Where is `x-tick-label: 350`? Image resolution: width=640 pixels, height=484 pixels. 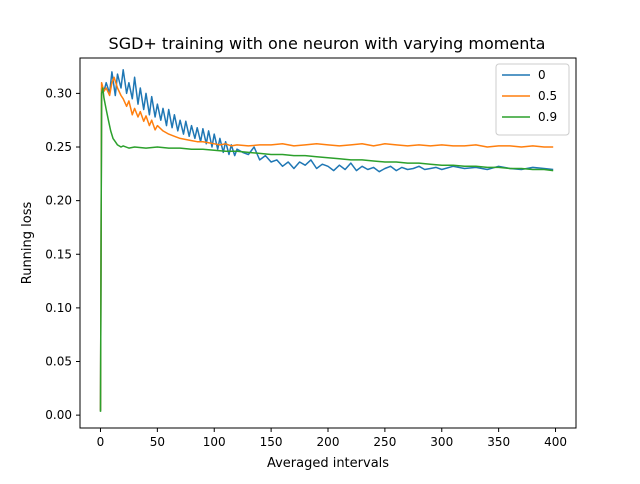
x-tick-label: 350 is located at coordinates (498, 442).